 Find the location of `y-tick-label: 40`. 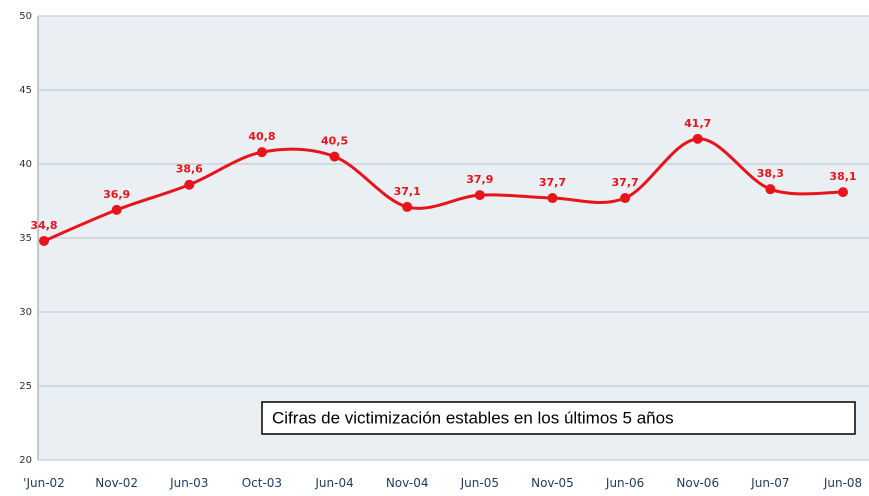

y-tick-label: 40 is located at coordinates (25, 164).